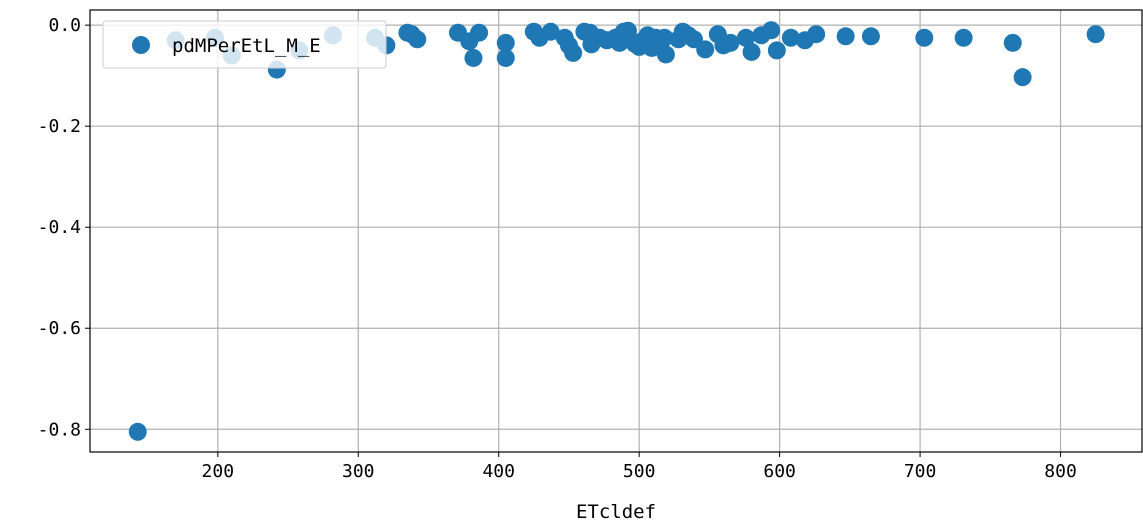 Image resolution: width=1143 pixels, height=525 pixels. What do you see at coordinates (59, 227) in the screenshot?
I see `y-tick-label: -0.4` at bounding box center [59, 227].